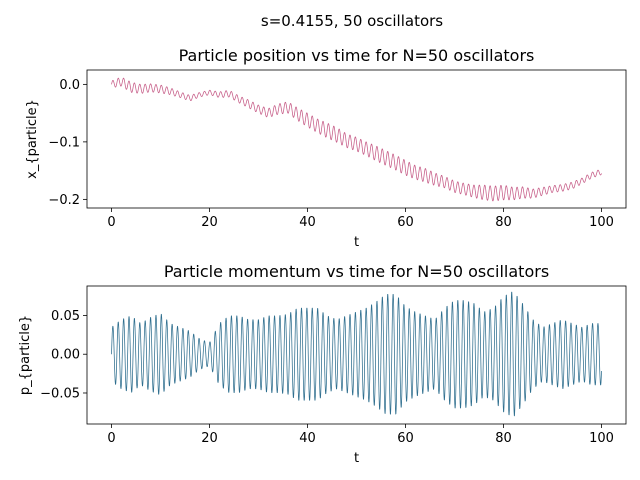 Image resolution: width=640 pixels, height=480 pixels. I want to click on momentum-x-tick-label: 80, so click(503, 438).